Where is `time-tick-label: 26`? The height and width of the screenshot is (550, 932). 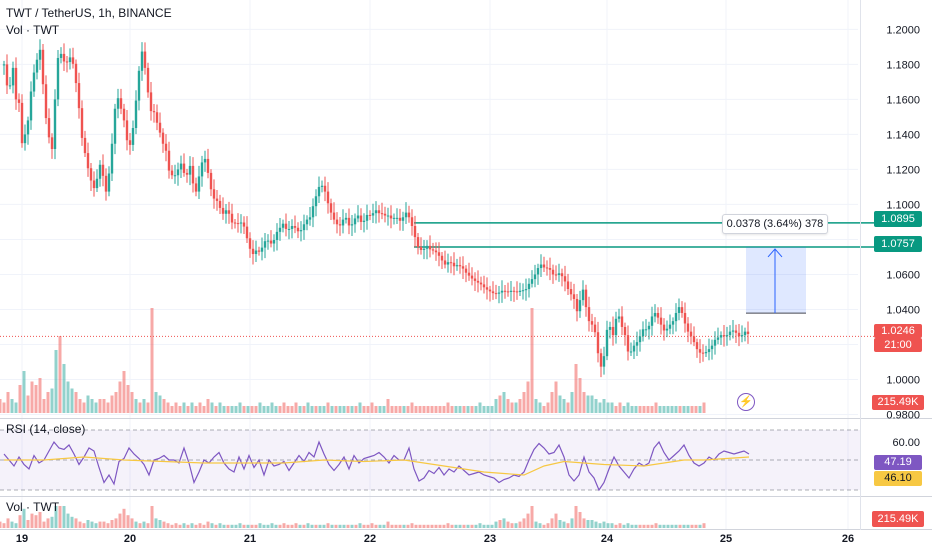 time-tick-label: 26 is located at coordinates (848, 539).